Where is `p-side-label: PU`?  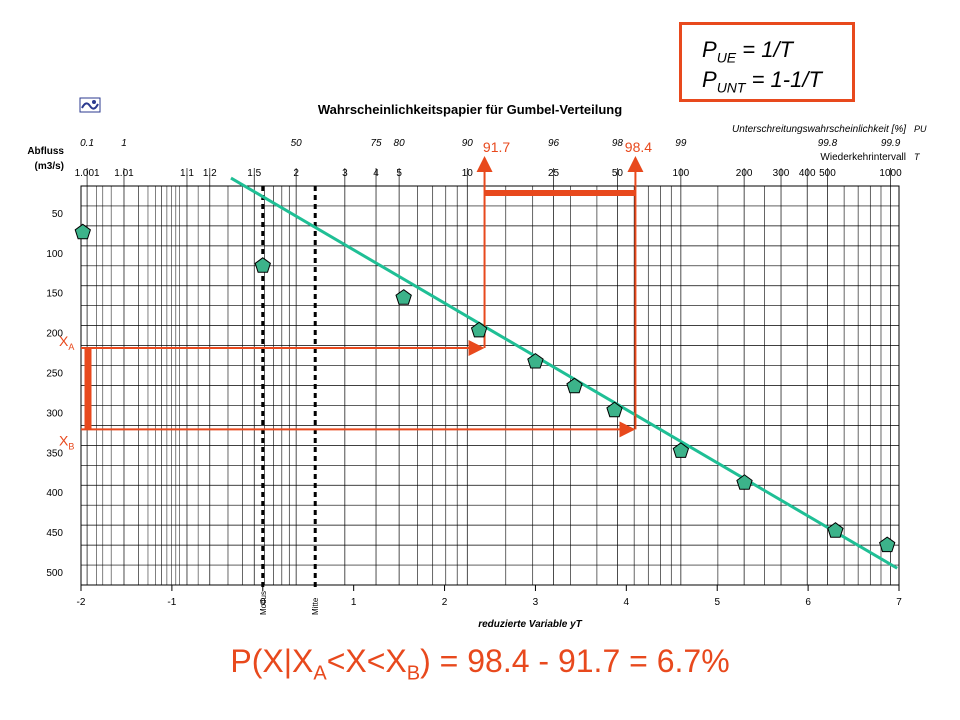
p-side-label: PU is located at coordinates (920, 129).